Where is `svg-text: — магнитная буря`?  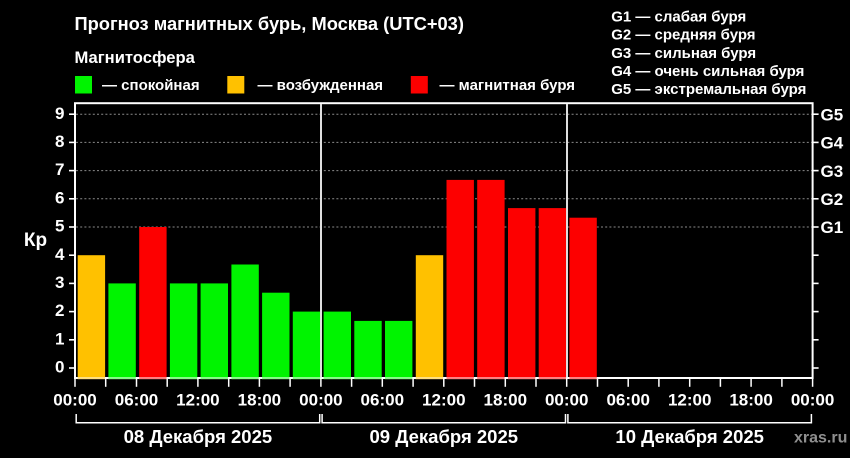 svg-text: — магнитная буря is located at coordinates (508, 85).